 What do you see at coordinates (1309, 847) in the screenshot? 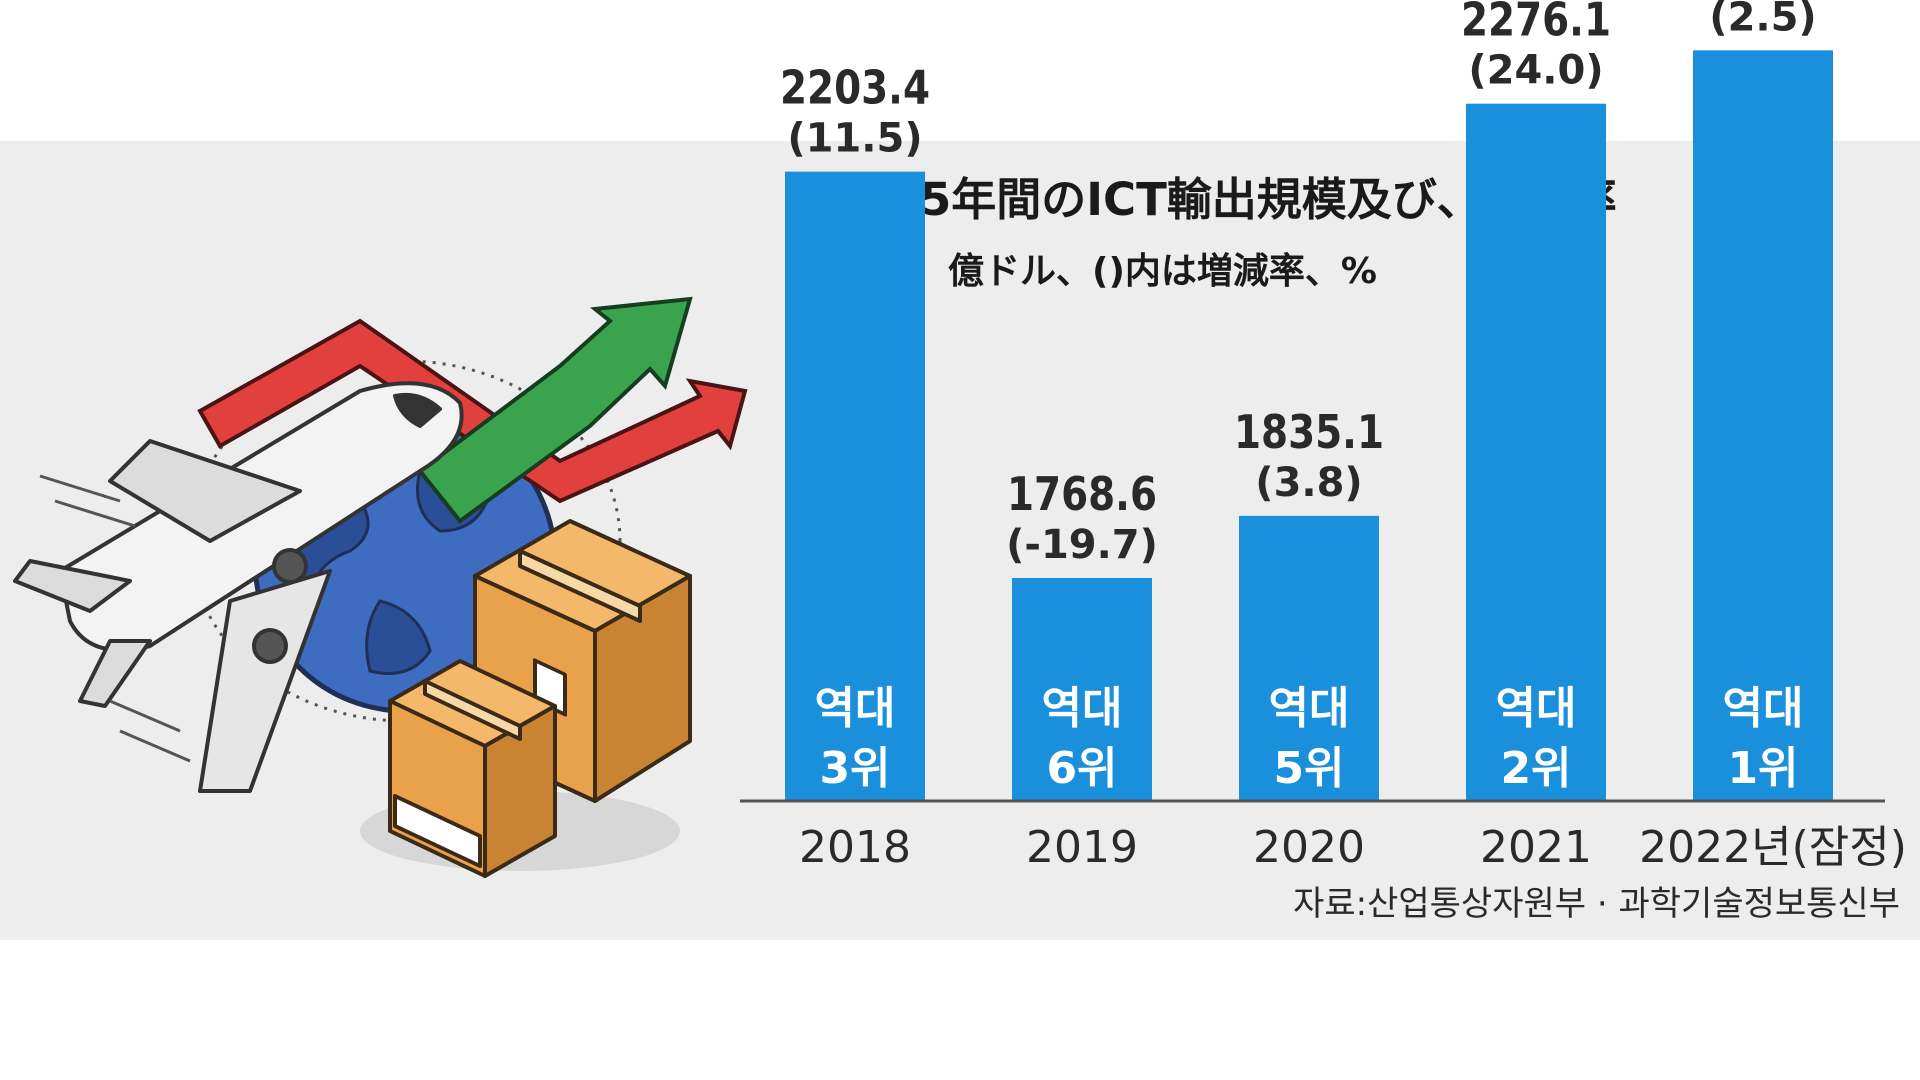
I see `x-tick-label: 2020` at bounding box center [1309, 847].